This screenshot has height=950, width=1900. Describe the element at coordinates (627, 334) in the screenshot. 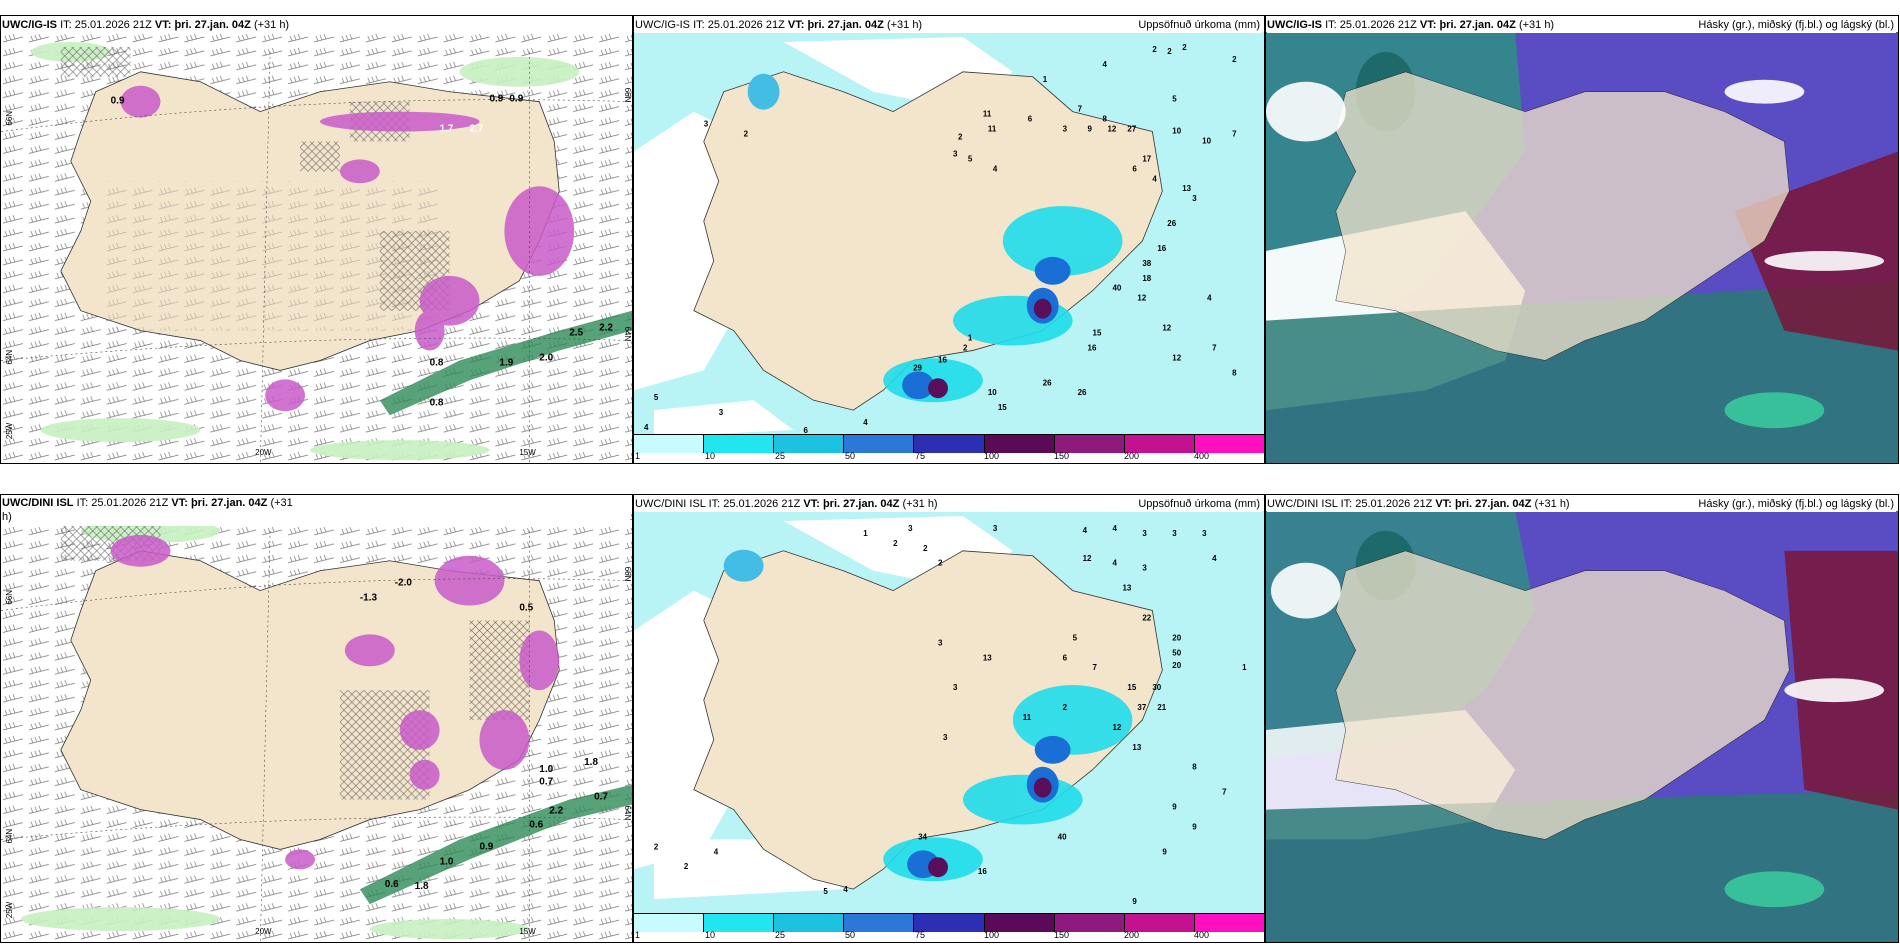

I see `right-lat-label: 64N` at that location.